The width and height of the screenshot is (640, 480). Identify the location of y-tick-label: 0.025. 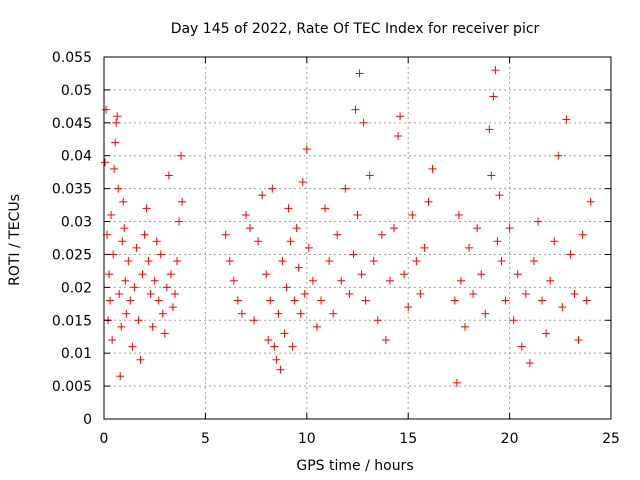
(72, 255).